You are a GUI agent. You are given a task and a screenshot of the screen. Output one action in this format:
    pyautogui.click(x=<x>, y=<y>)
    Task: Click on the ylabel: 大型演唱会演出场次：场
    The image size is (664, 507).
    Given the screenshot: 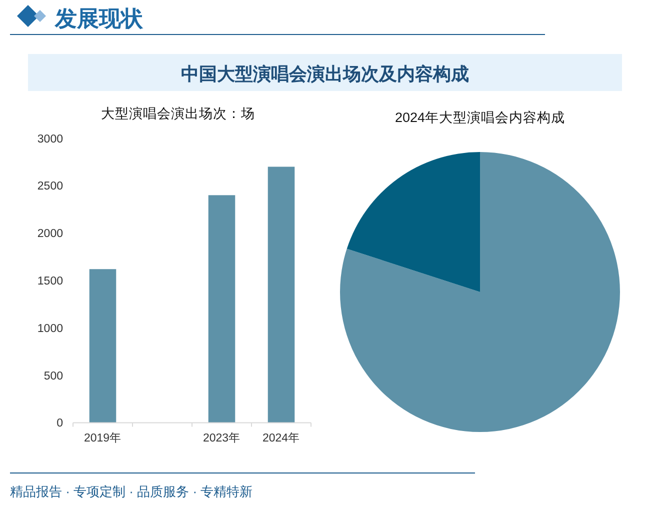 What is the action you would take?
    pyautogui.click(x=178, y=113)
    